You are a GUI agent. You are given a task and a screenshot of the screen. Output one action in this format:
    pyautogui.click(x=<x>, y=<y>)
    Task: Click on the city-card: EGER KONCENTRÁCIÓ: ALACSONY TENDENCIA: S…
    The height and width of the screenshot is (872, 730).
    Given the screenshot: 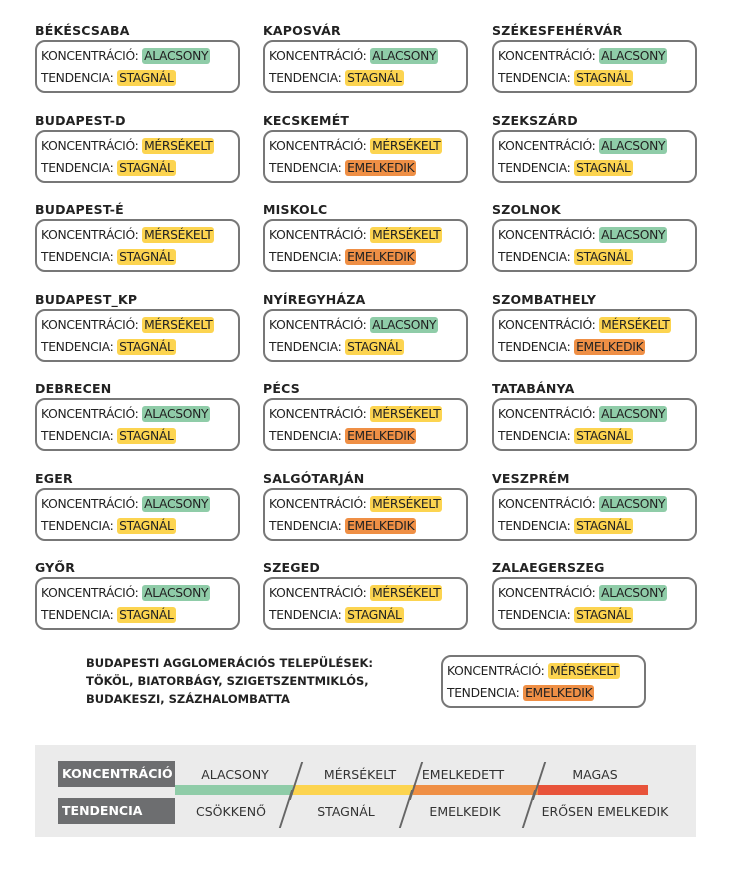 What is the action you would take?
    pyautogui.click(x=149, y=515)
    